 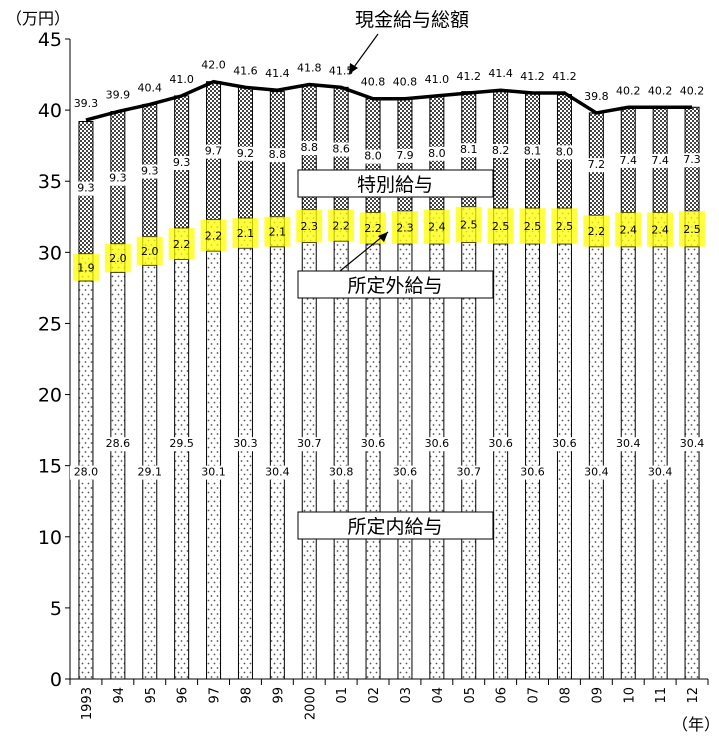 I want to click on base-salary-data-label: 30.3, so click(x=245, y=443).